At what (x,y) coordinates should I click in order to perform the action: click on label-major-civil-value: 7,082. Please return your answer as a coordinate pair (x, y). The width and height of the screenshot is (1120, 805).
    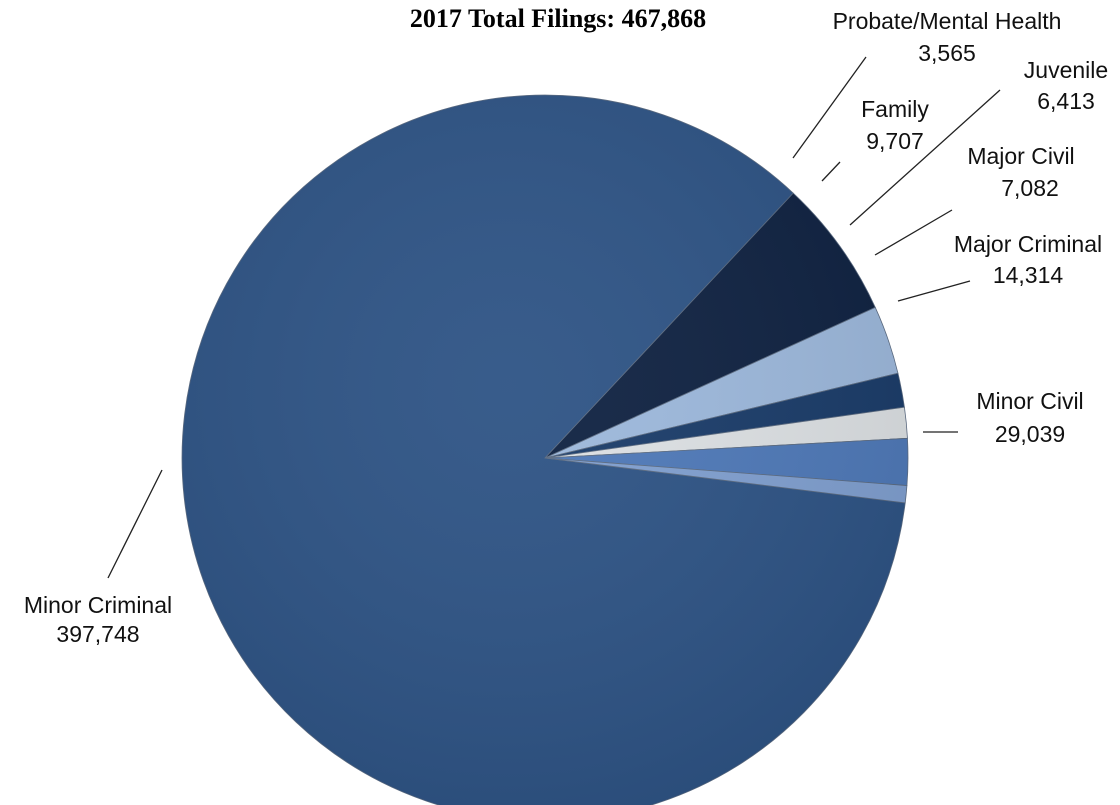
    Looking at the image, I should click on (1030, 188).